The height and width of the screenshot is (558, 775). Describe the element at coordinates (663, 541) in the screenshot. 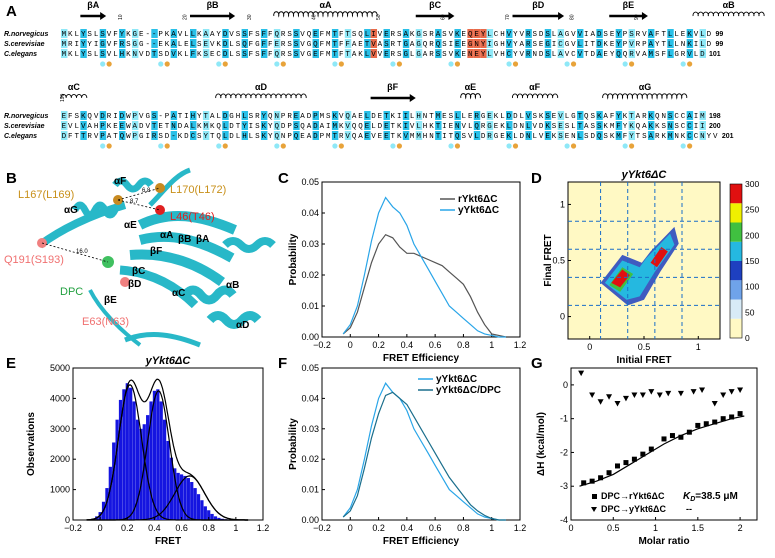

I see `x-axis-label: Molar ratio` at that location.